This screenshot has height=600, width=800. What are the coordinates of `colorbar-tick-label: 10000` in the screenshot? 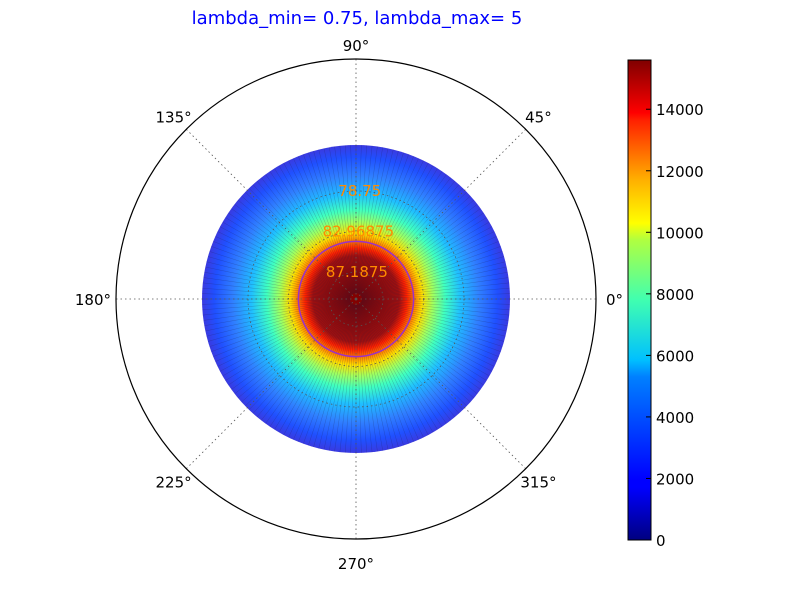 It's located at (680, 233).